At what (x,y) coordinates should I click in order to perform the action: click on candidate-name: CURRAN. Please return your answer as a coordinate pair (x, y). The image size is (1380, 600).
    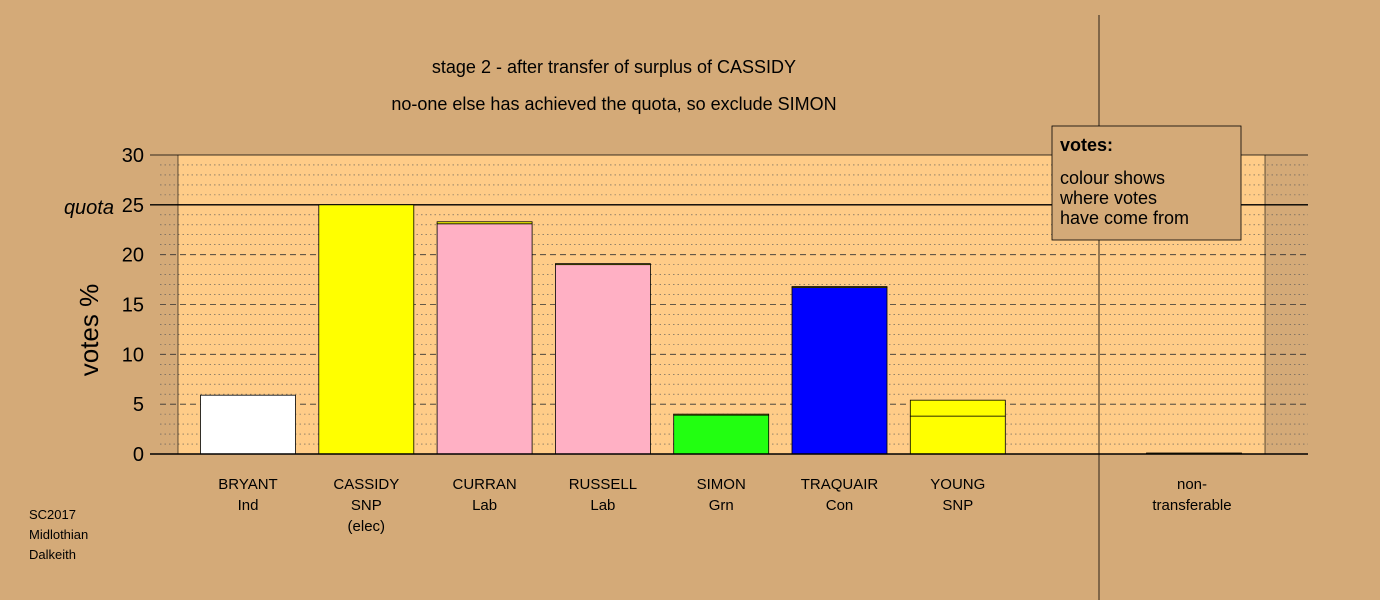
    Looking at the image, I should click on (485, 484).